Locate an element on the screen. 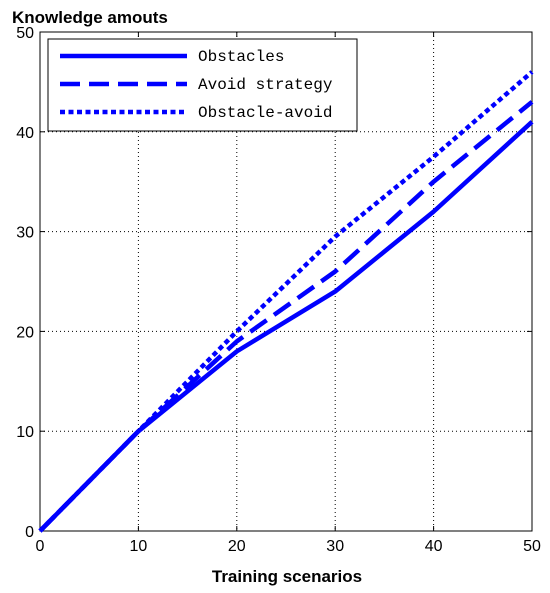  x-axis-title: Training scenarios is located at coordinates (287, 576).